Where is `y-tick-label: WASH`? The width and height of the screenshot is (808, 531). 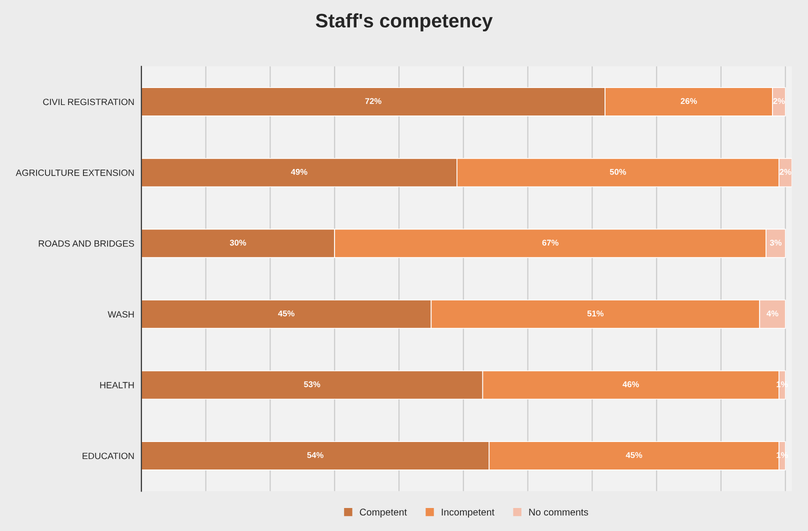
y-tick-label: WASH is located at coordinates (121, 314).